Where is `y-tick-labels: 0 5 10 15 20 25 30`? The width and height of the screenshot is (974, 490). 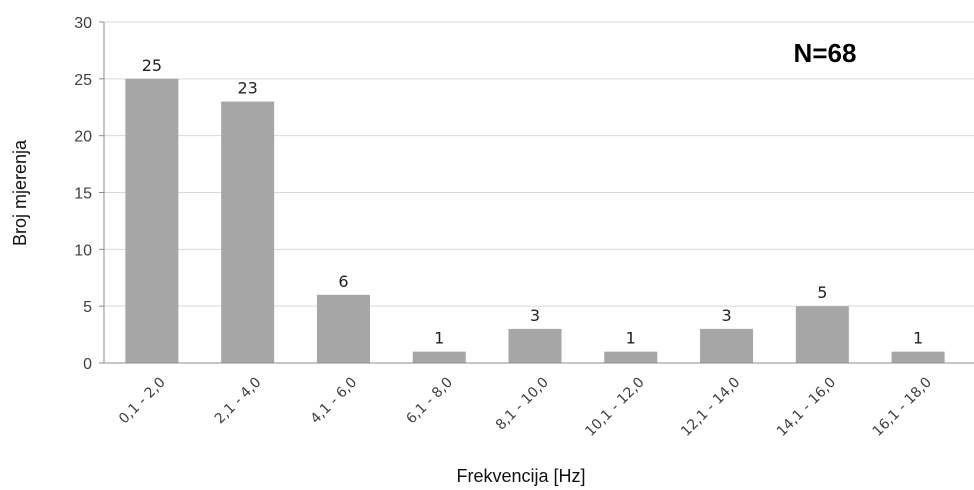
y-tick-labels: 0 5 10 15 20 25 30 is located at coordinates (83, 194).